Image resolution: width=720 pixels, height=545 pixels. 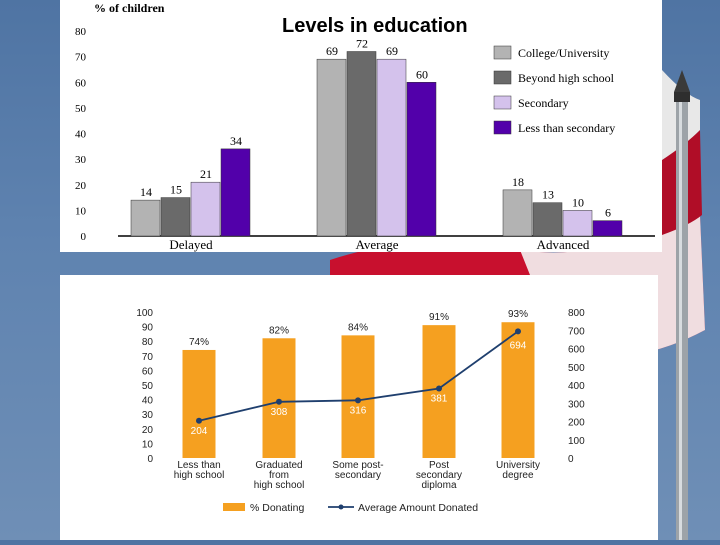 What do you see at coordinates (199, 470) in the screenshot?
I see `category-label: Less than high school` at bounding box center [199, 470].